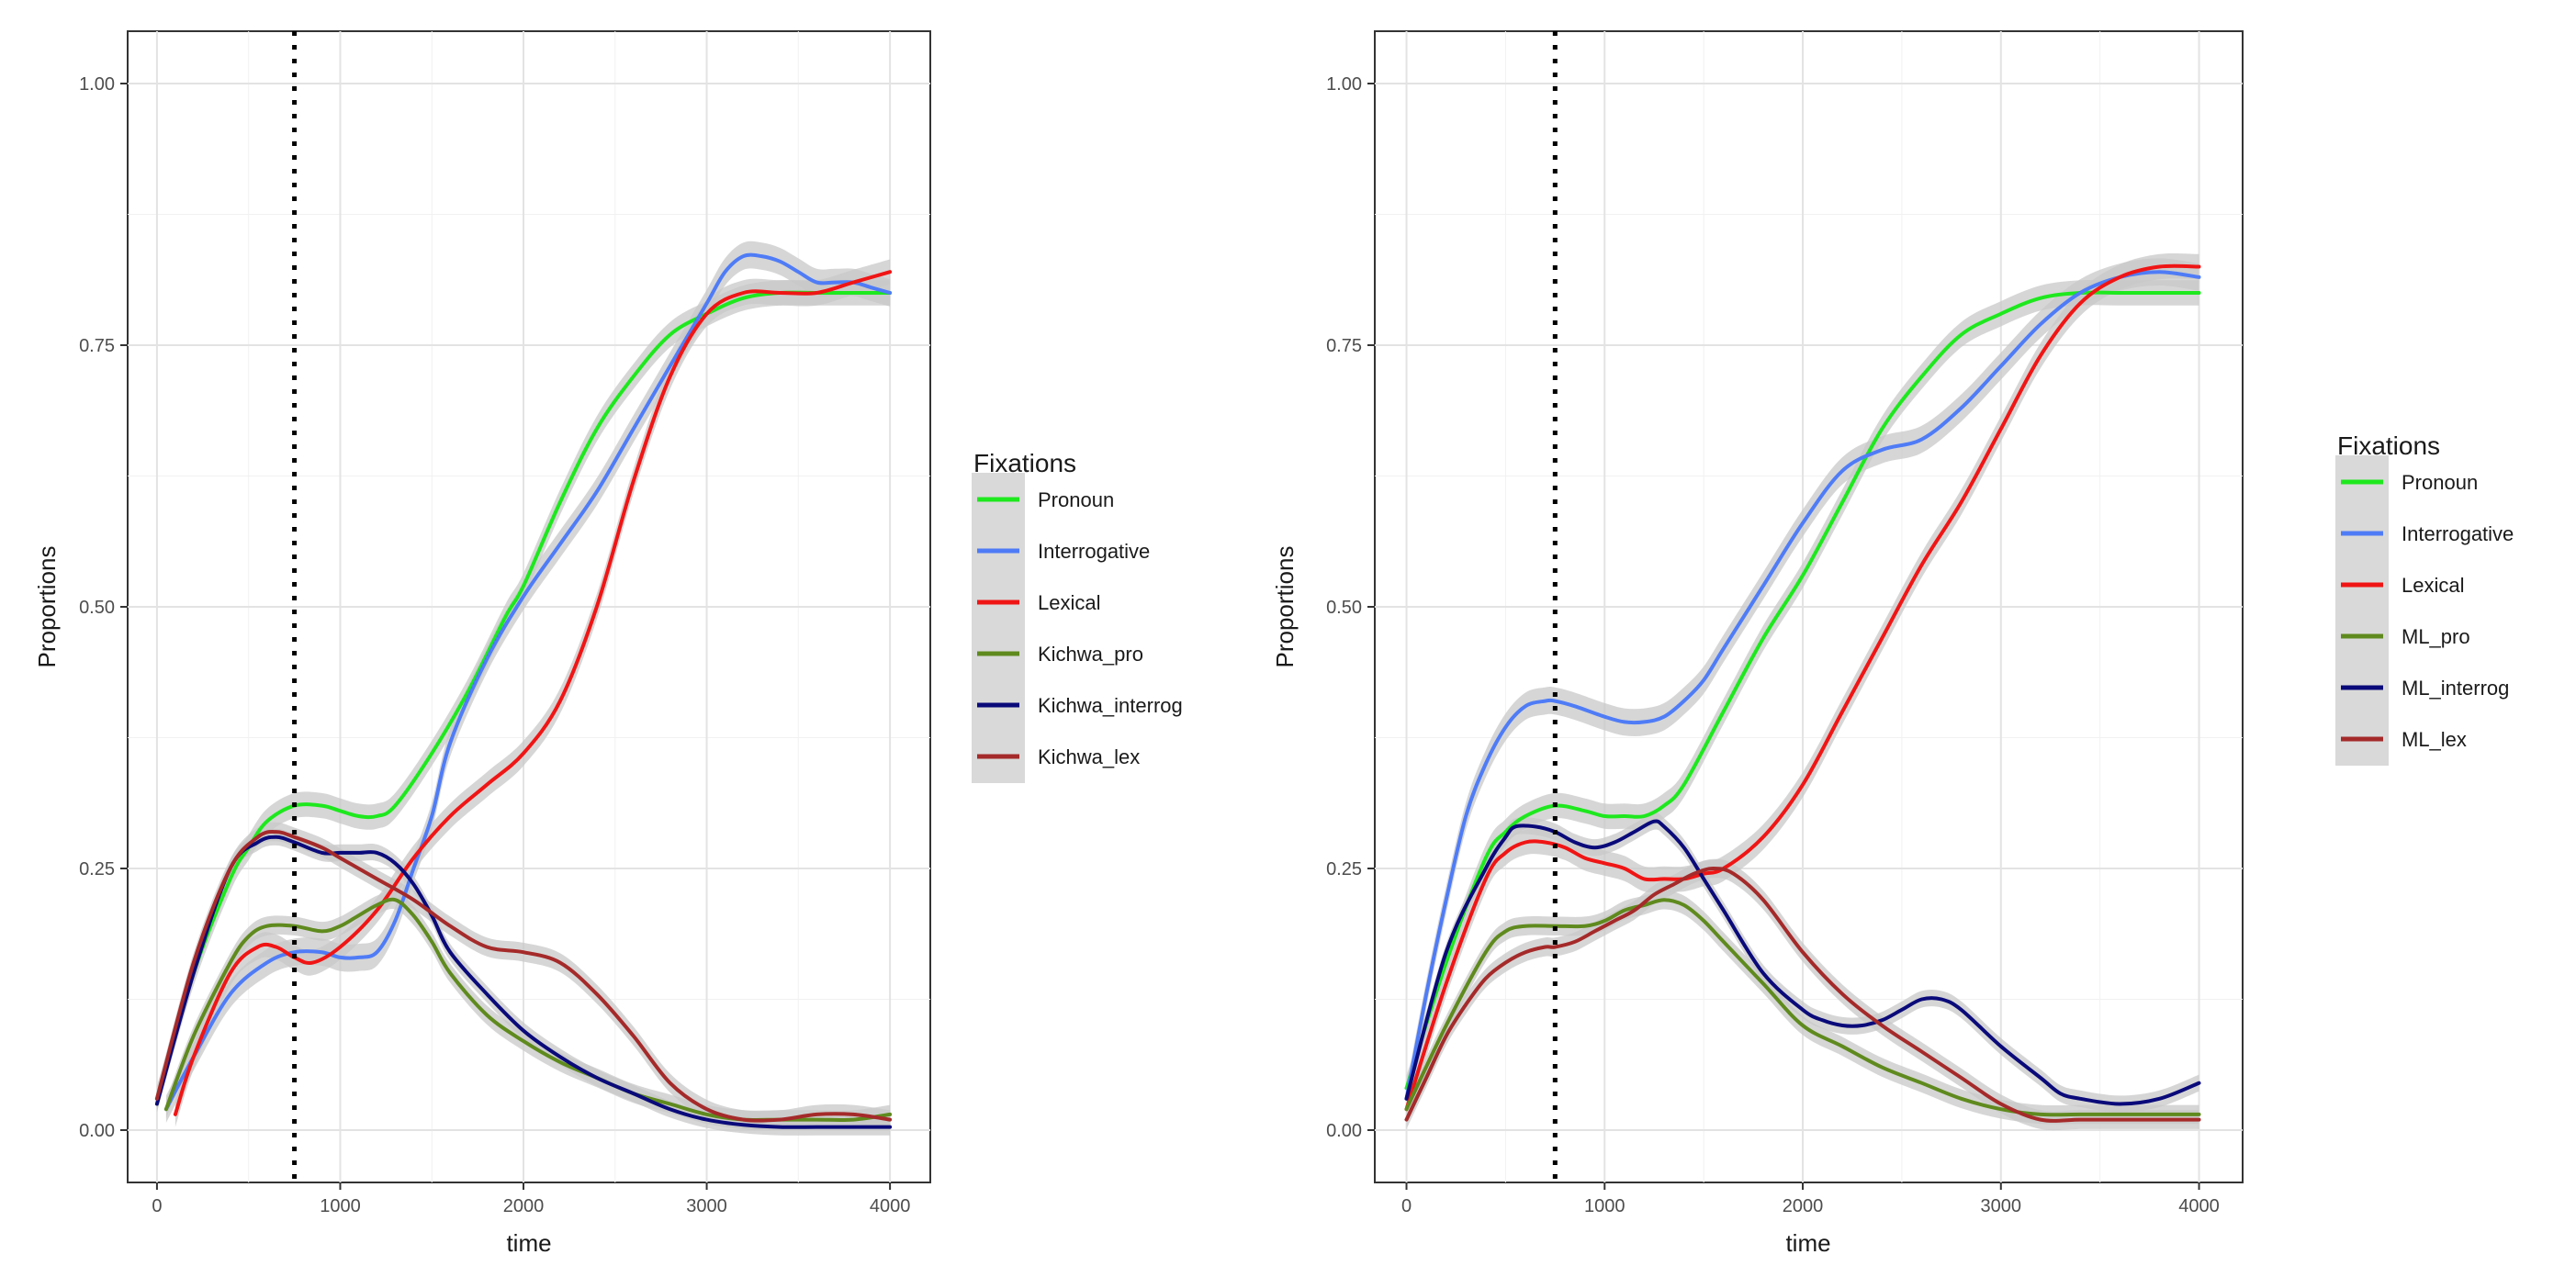 The width and height of the screenshot is (2576, 1277). What do you see at coordinates (1807, 1243) in the screenshot?
I see `panel-2-x-axis-title: time` at bounding box center [1807, 1243].